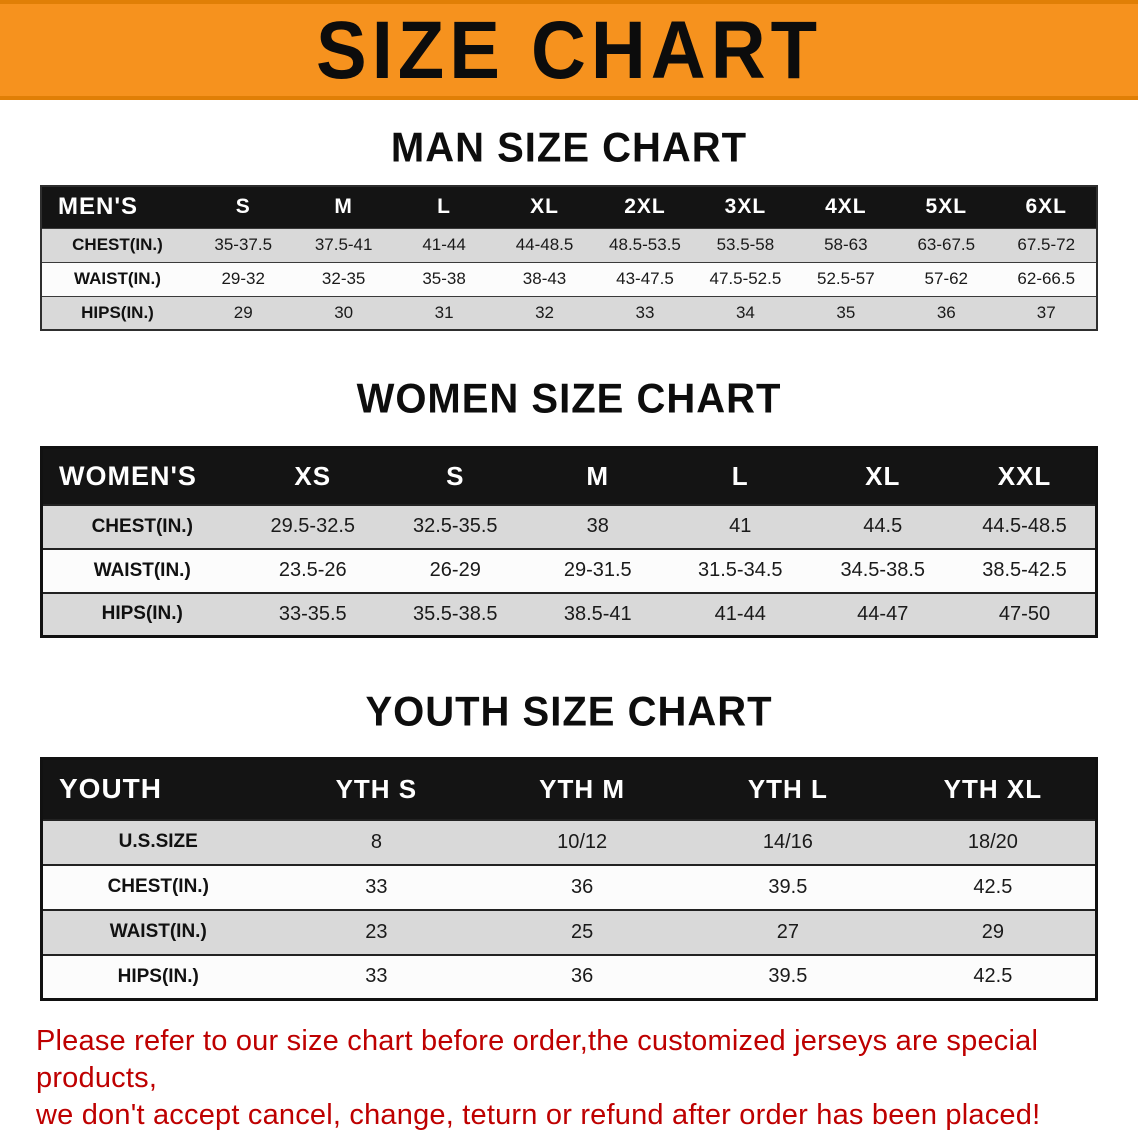 The height and width of the screenshot is (1134, 1138). I want to click on table-title-cell: WOMEN'S, so click(141, 476).